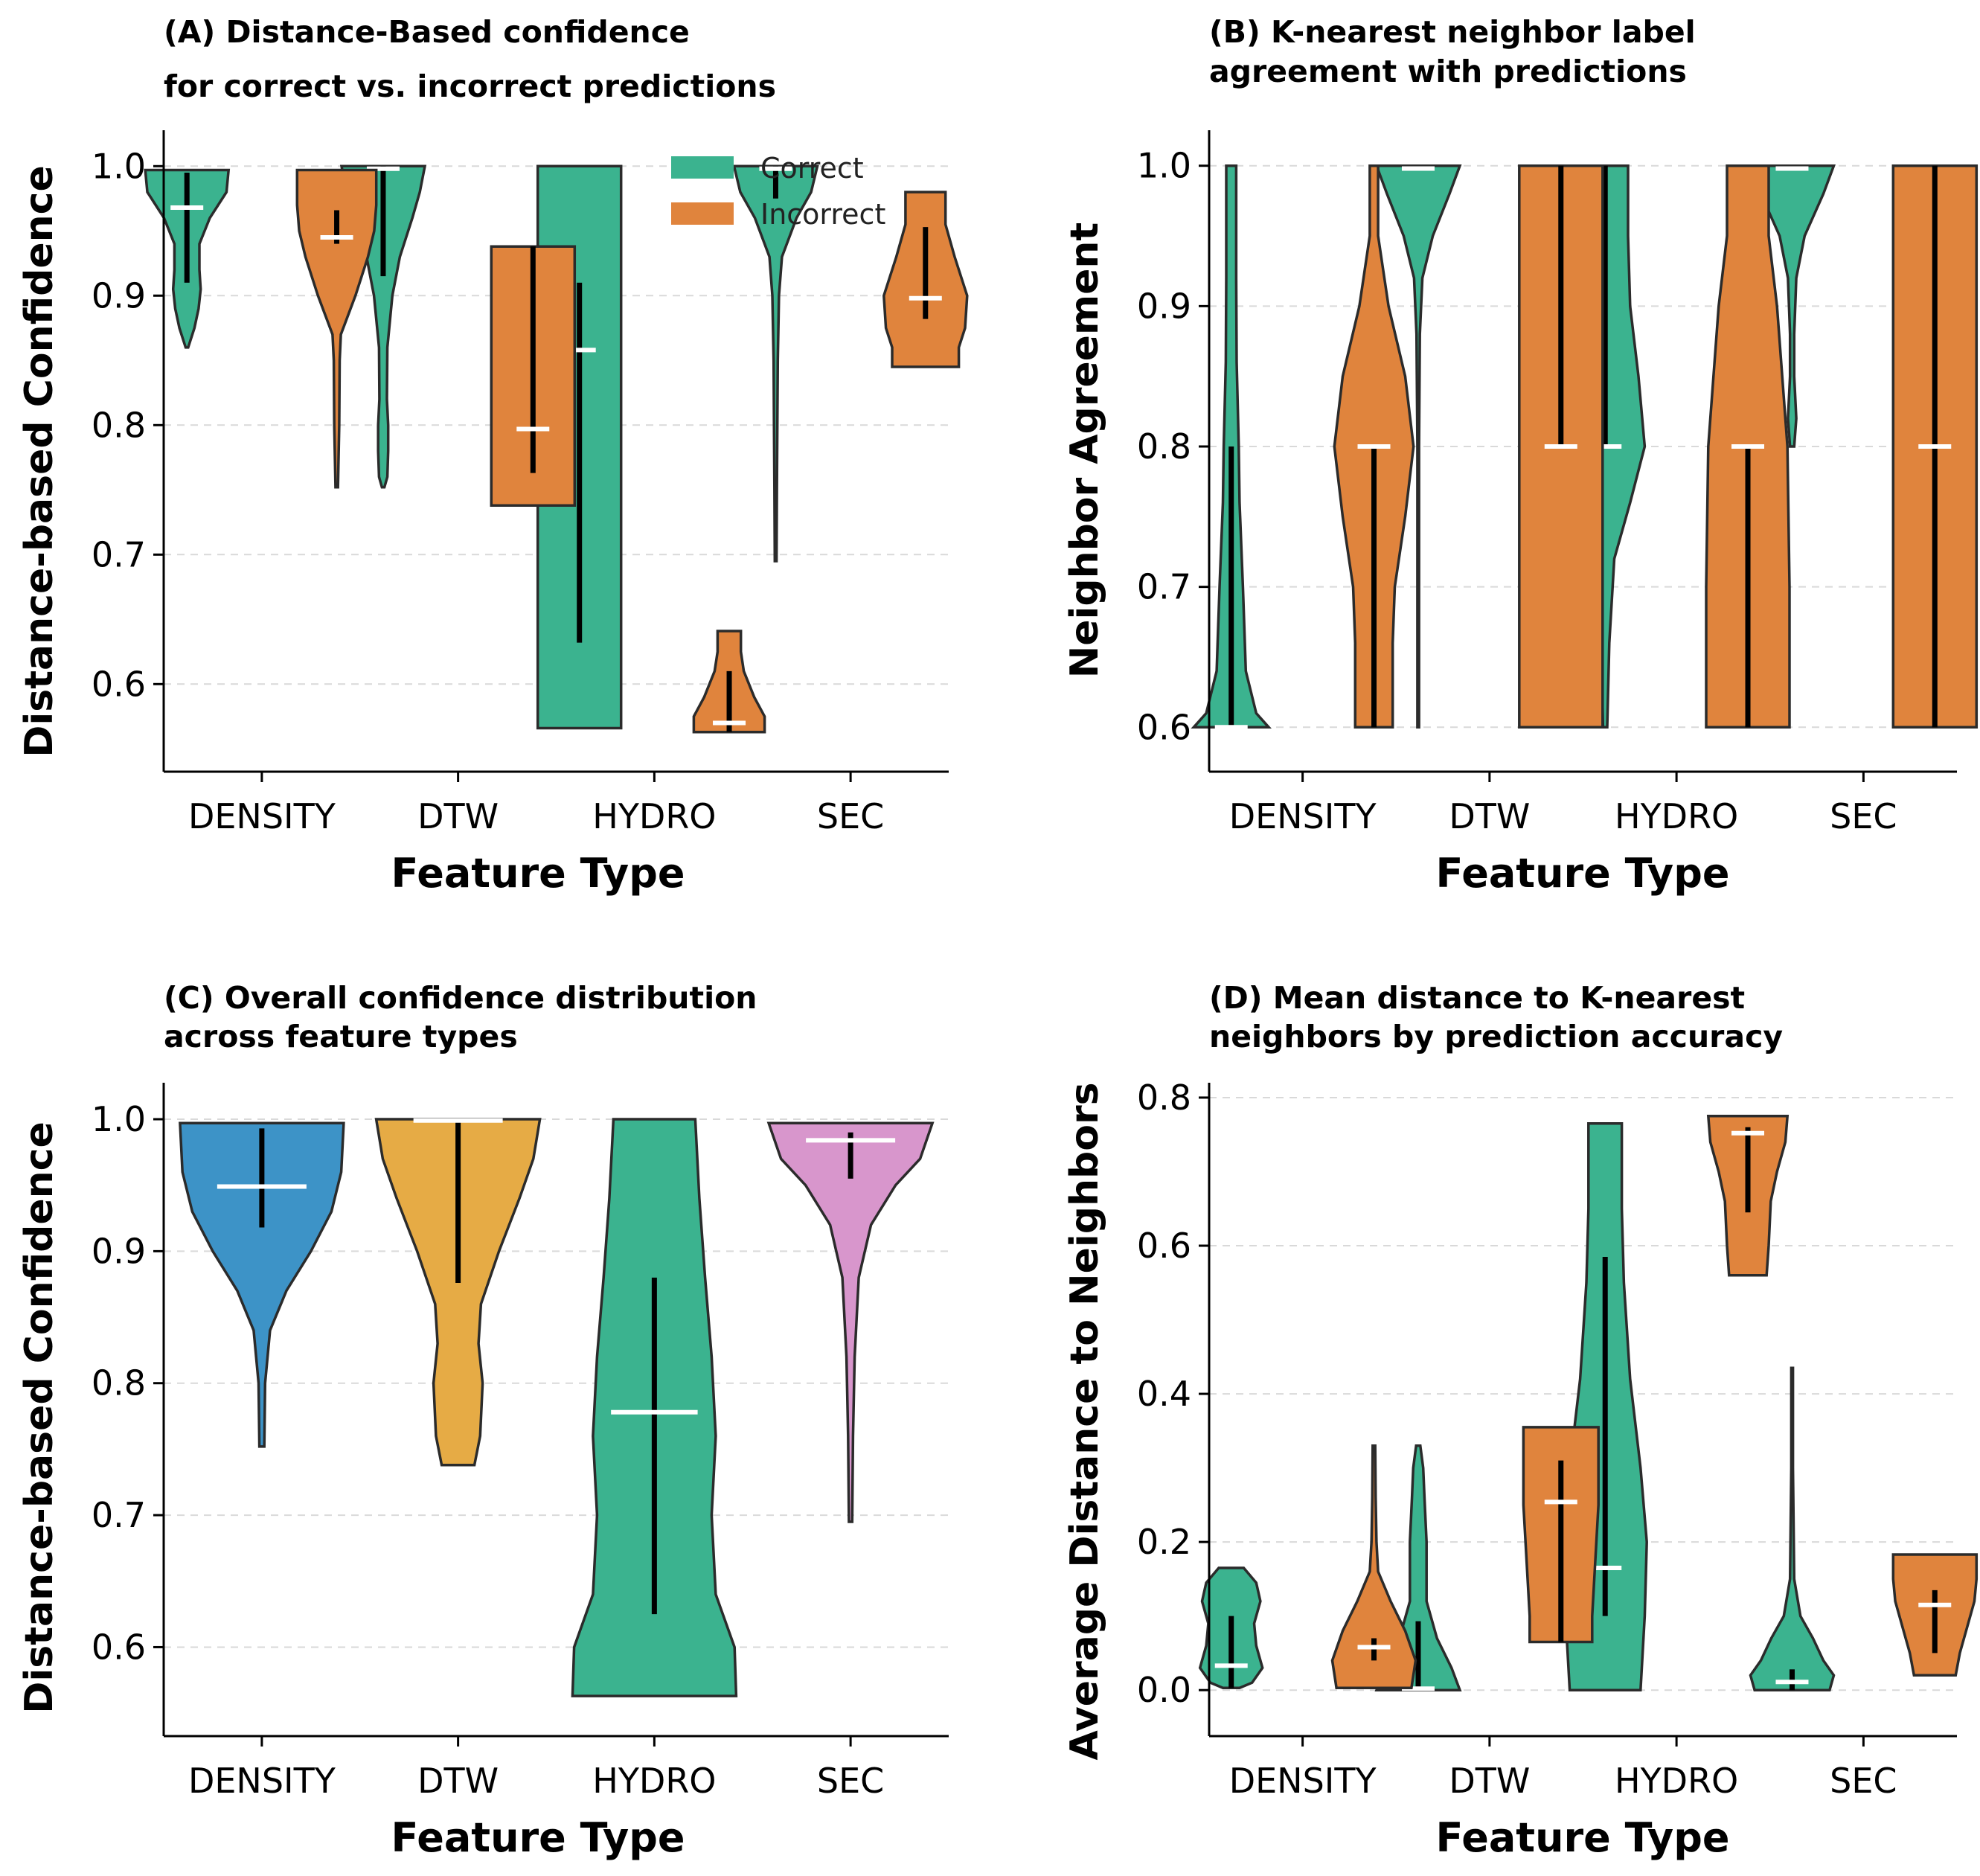 This screenshot has width=1980, height=1876. Describe the element at coordinates (1792, 1528) in the screenshot. I see `panel-d-violin-correct-sec` at that location.